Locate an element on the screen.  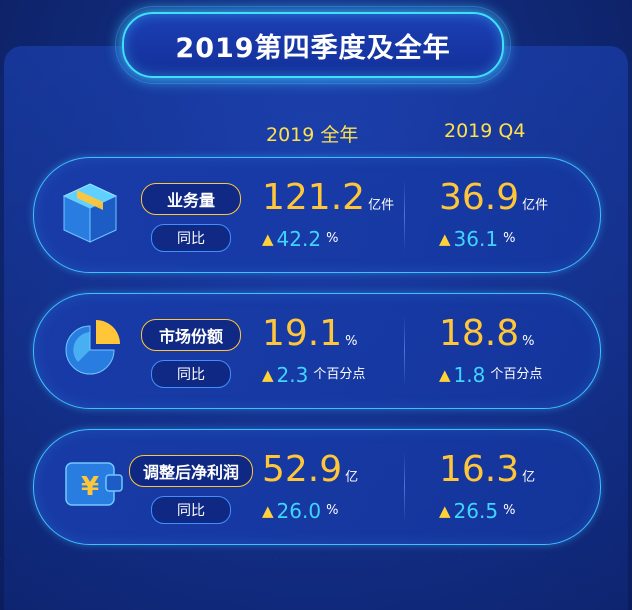
package-box-icon is located at coordinates (90, 215).